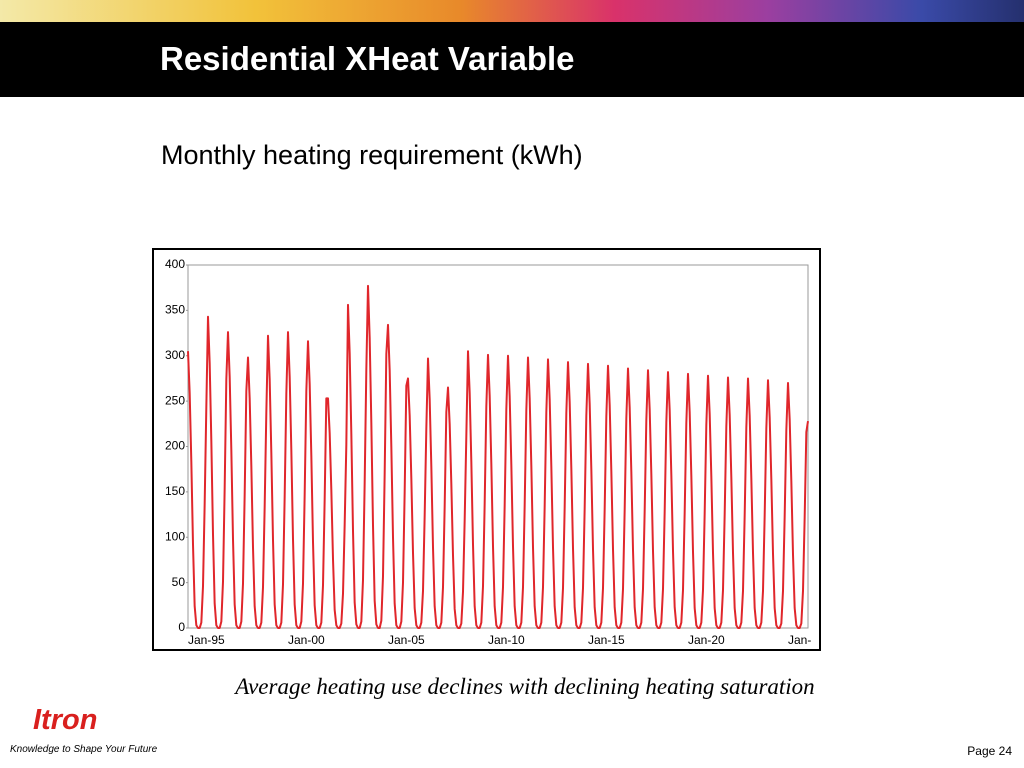 The height and width of the screenshot is (768, 1024). I want to click on y-tick-label: 250, so click(175, 400).